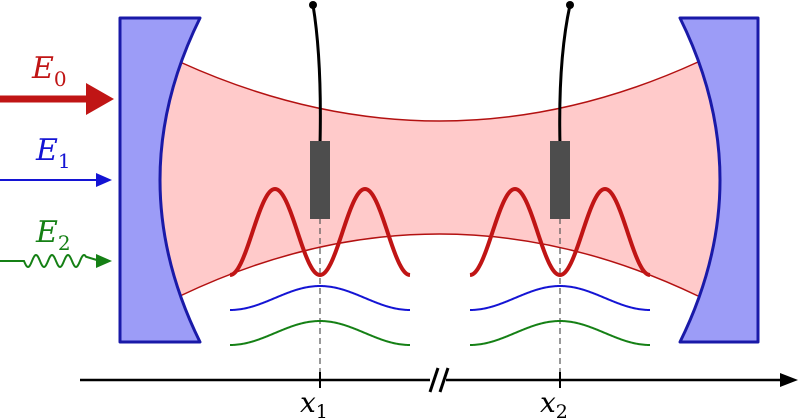  What do you see at coordinates (554, 402) in the screenshot?
I see `x2-label: x2` at bounding box center [554, 402].